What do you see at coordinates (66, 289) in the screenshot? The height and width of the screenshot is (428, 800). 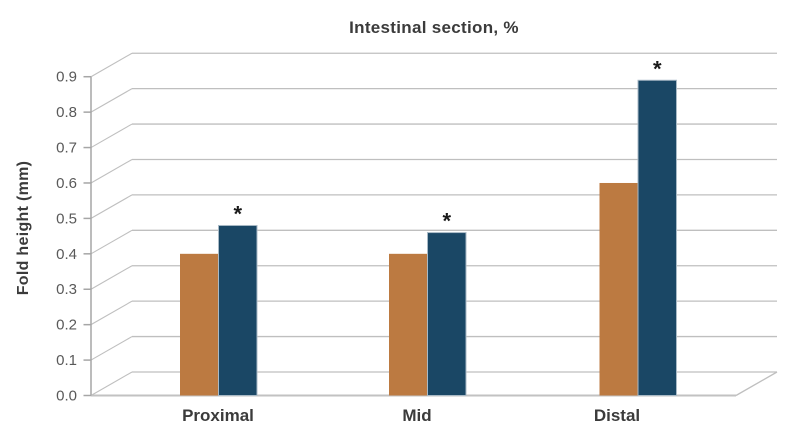 I see `y-tick-label: 0.3` at bounding box center [66, 289].